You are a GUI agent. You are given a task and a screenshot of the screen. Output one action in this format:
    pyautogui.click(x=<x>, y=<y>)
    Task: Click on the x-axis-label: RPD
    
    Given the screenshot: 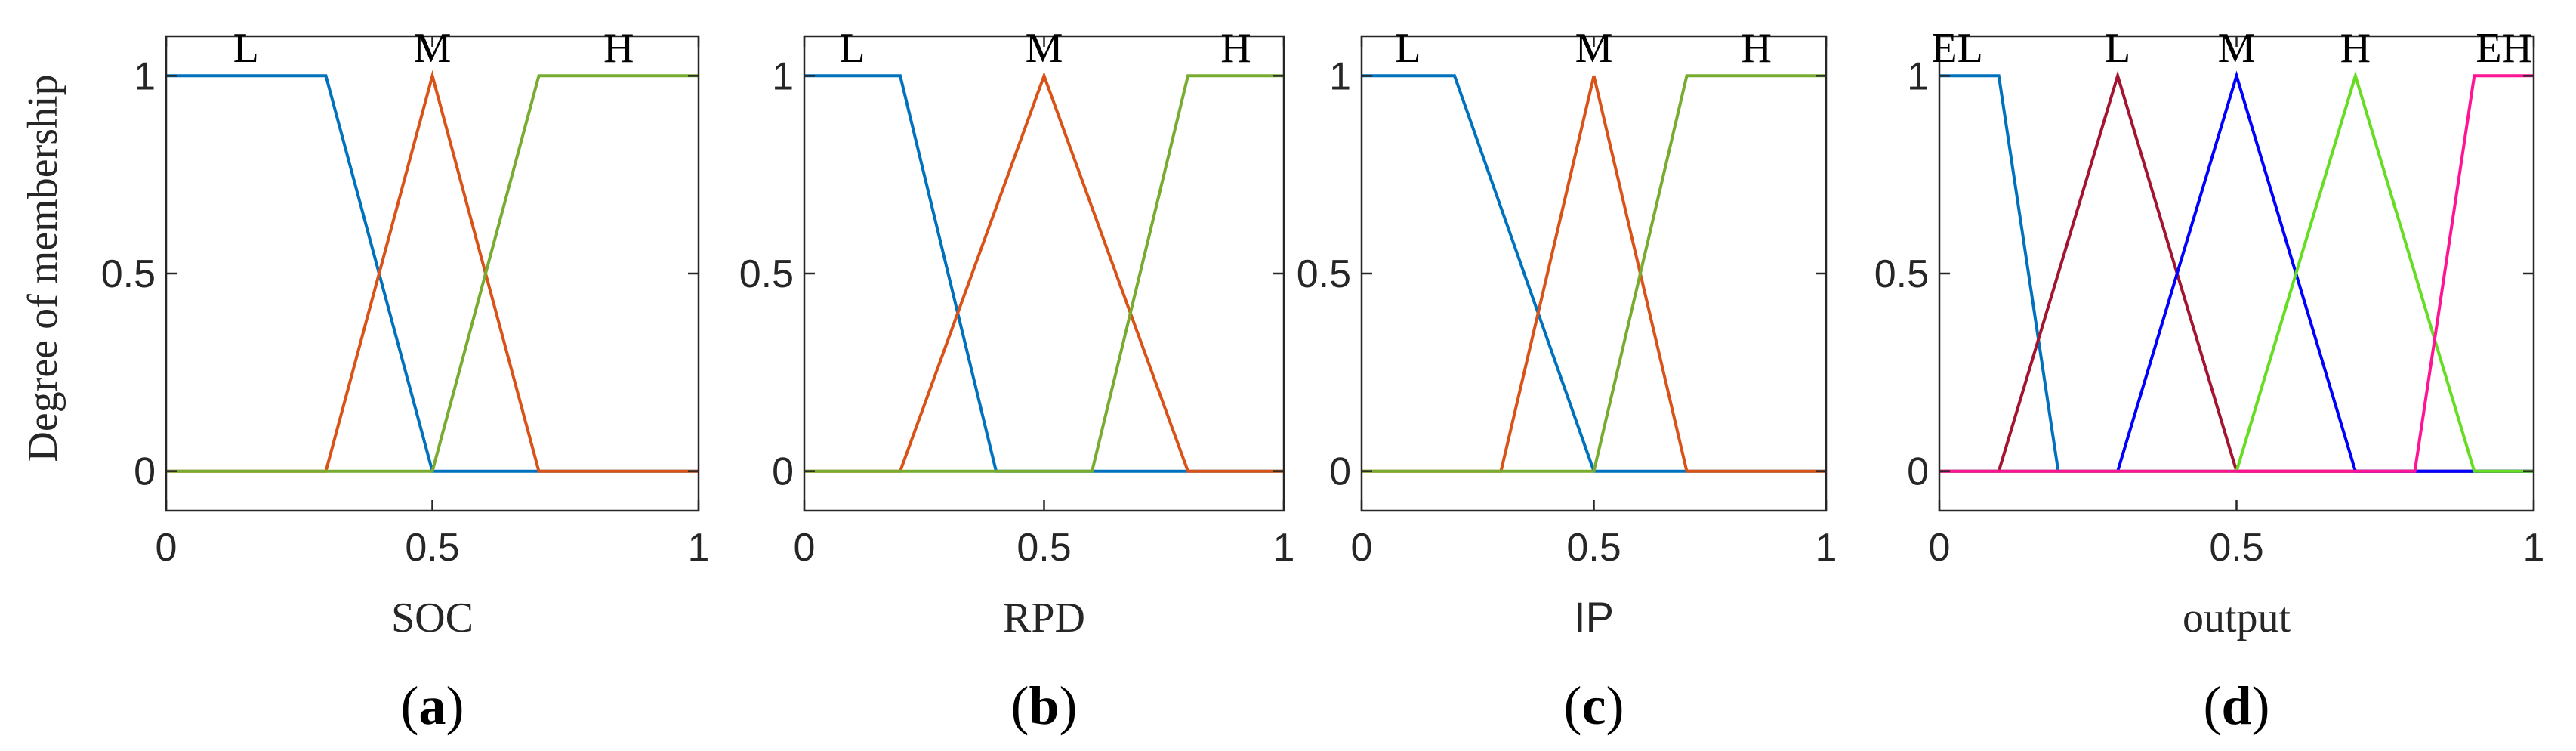 What is the action you would take?
    pyautogui.click(x=1044, y=618)
    